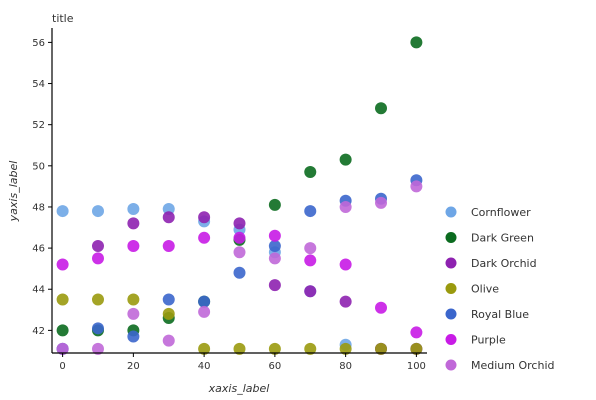  Describe the element at coordinates (42, 187) in the screenshot. I see `y-axis-ticks: 42 44 46 48 50 52 54 56` at that location.